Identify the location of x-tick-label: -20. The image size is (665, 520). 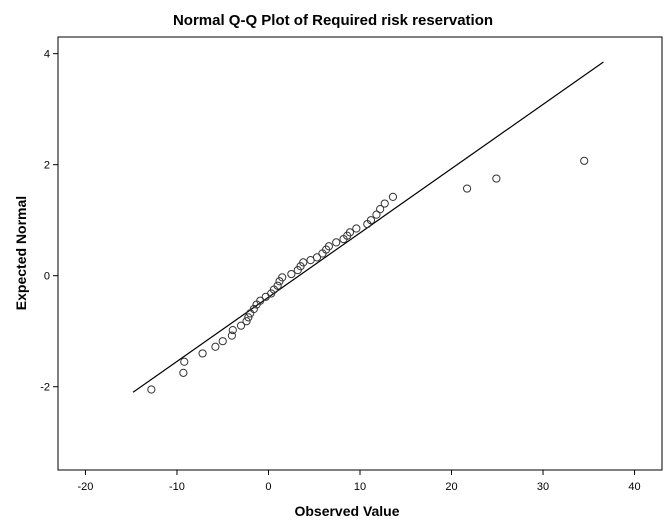
(86, 487).